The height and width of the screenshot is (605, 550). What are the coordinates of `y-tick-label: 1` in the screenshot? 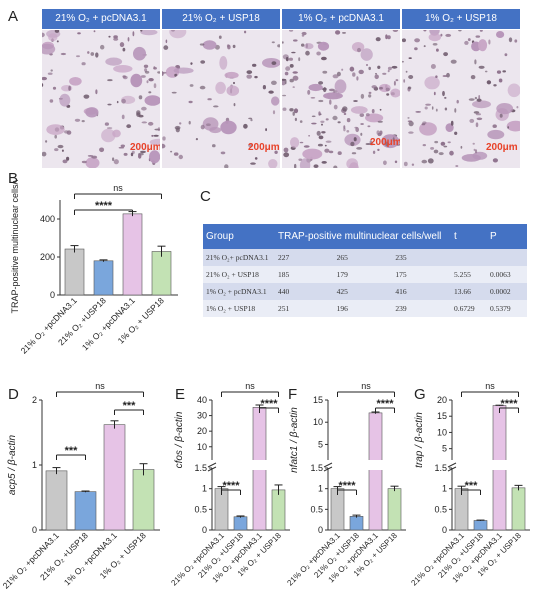 It's located at (444, 489).